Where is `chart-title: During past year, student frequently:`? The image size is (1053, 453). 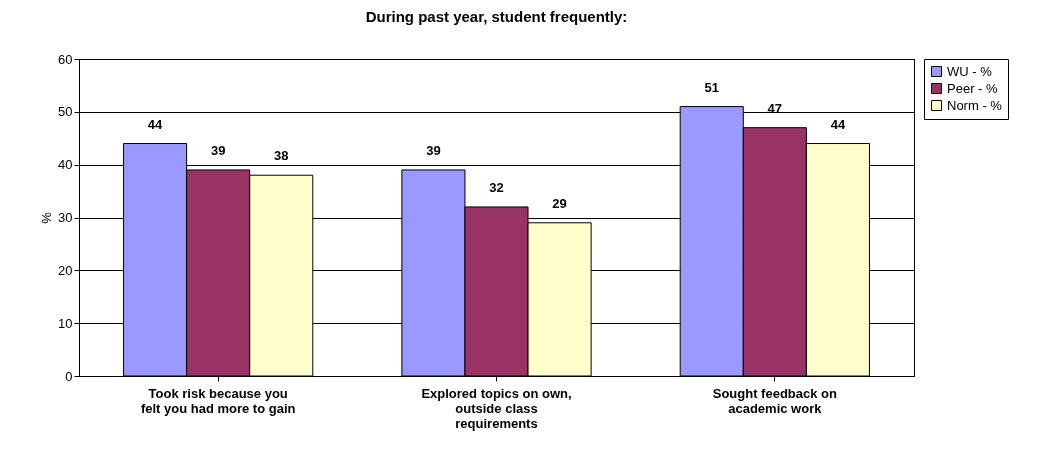
chart-title: During past year, student frequently: is located at coordinates (496, 16).